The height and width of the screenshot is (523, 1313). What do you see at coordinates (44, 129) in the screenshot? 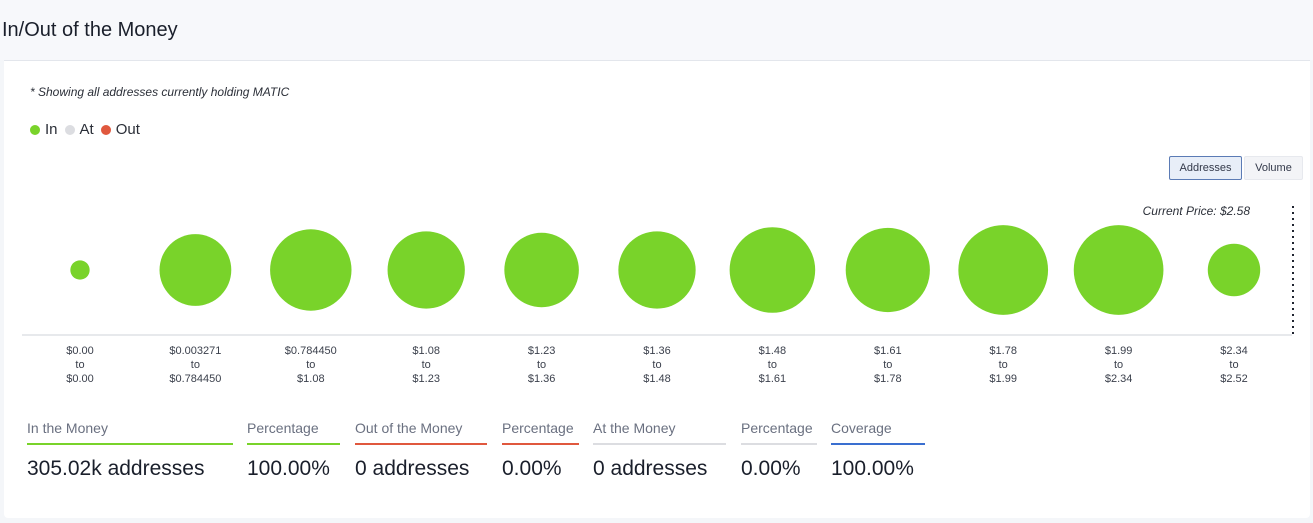
I see `legend-item-in: In` at bounding box center [44, 129].